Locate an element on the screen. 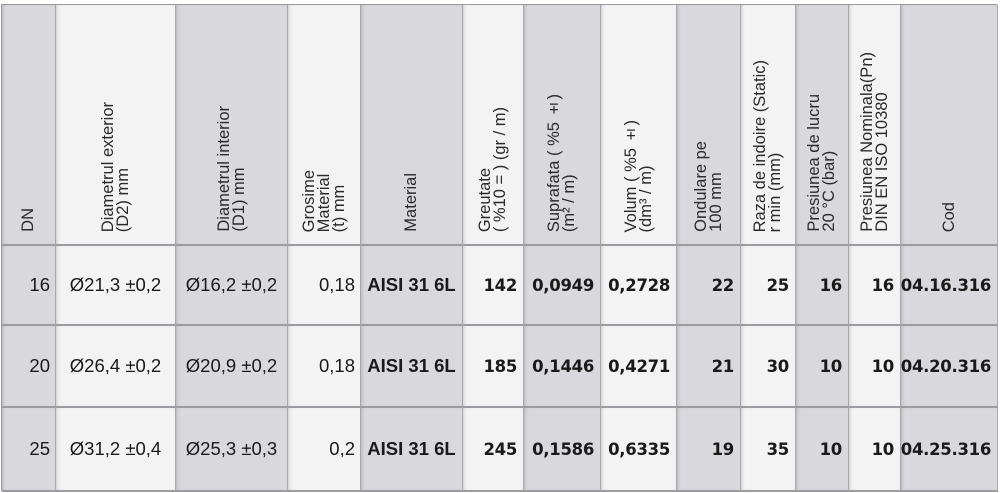  header-nominal-pressure: Presiunea Nominala(Pn) DIN EN ISO 10380 is located at coordinates (875, 125).